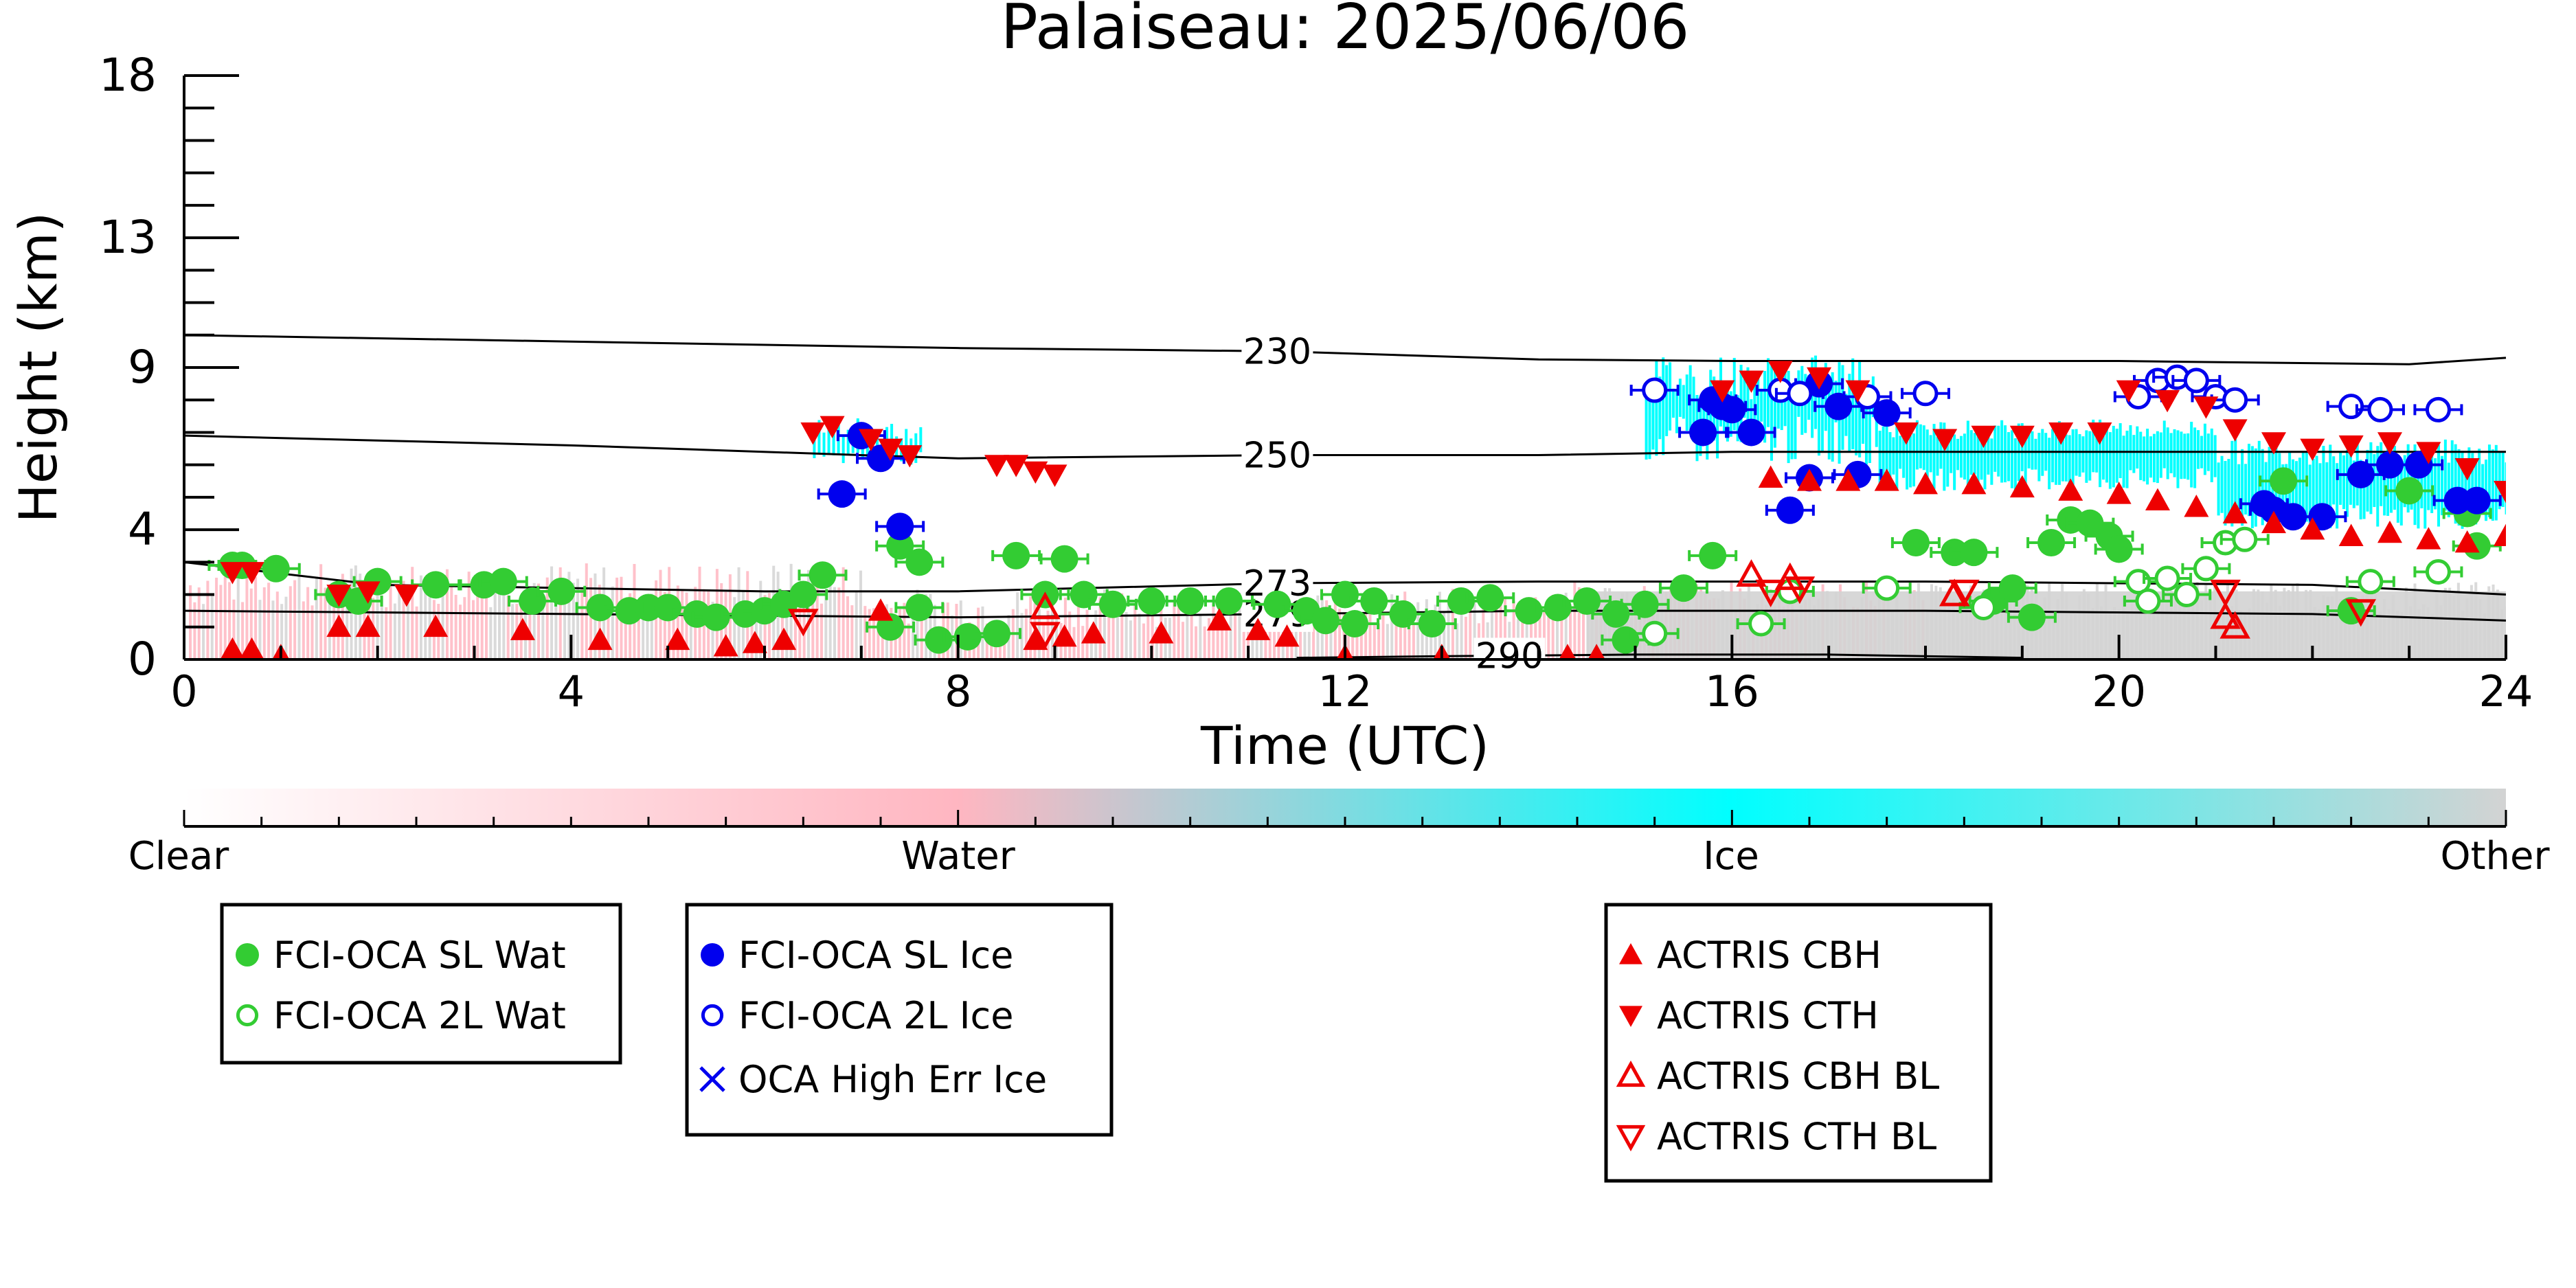 This screenshot has width=2576, height=1288. What do you see at coordinates (1796, 1136) in the screenshot?
I see `legend-label: ACTRIS CTH BL` at bounding box center [1796, 1136].